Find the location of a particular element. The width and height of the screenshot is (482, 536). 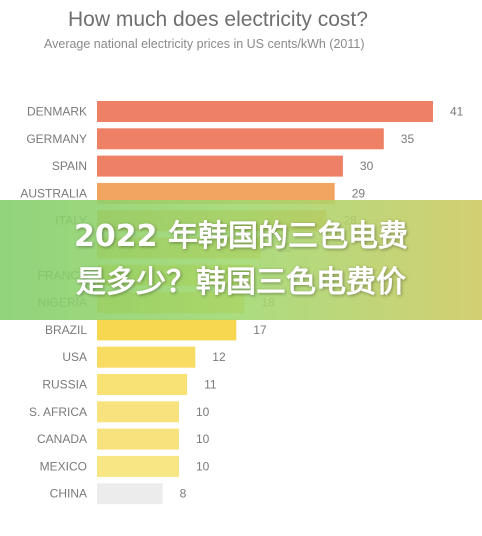

overlay-line-2: 是多少？韩国三色电费价 is located at coordinates (241, 282).